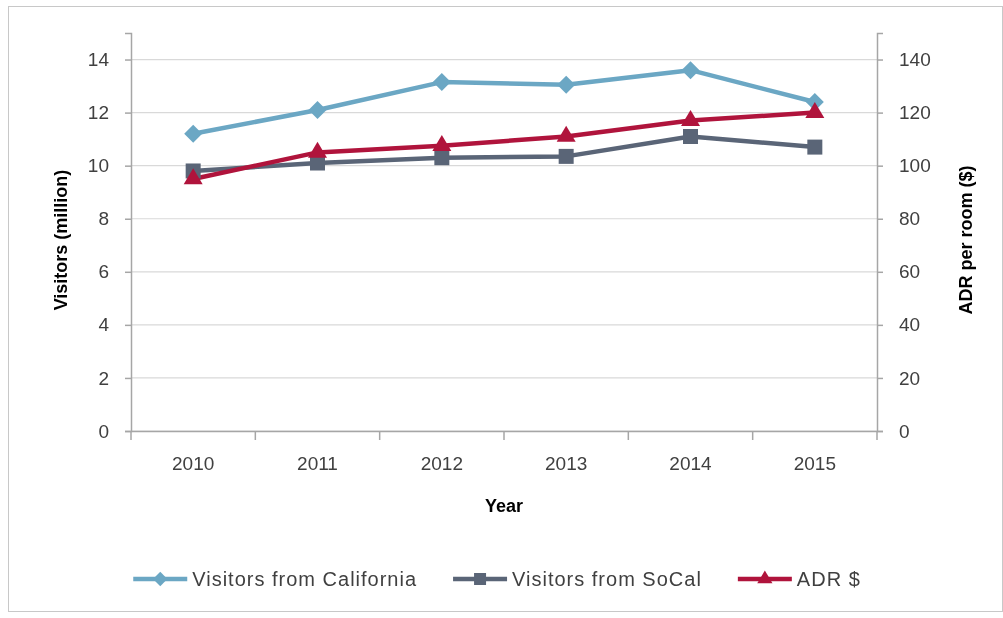  What do you see at coordinates (104, 325) in the screenshot?
I see `y-tick-label: 4` at bounding box center [104, 325].